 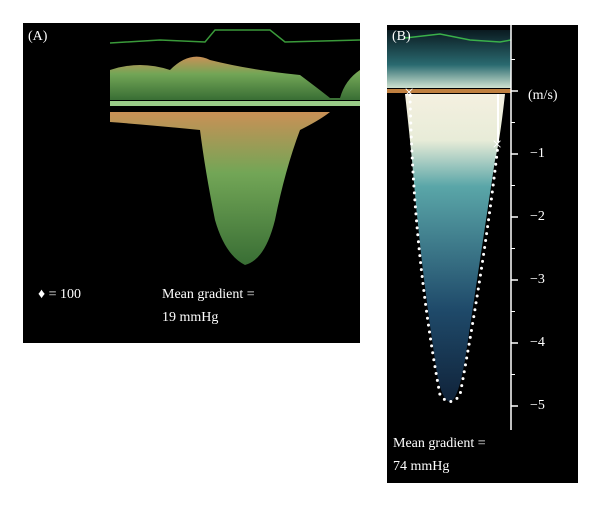 What do you see at coordinates (190, 317) in the screenshot?
I see `gradient-value: 19 mmHg` at bounding box center [190, 317].